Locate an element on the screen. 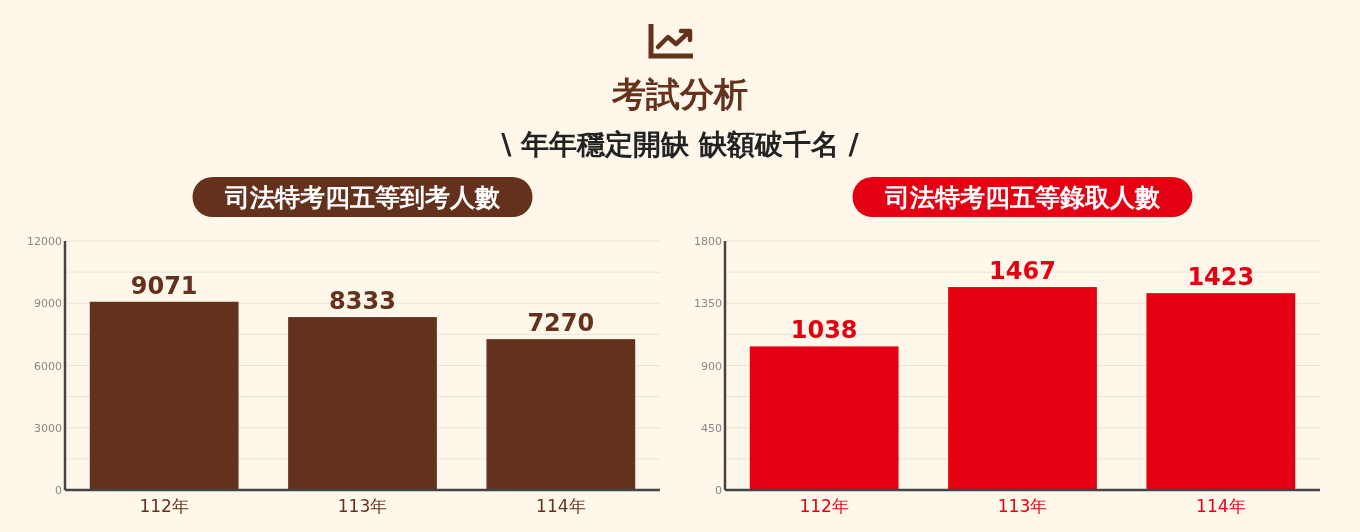  chart-title: 司法特考四五等到考人數 is located at coordinates (362, 197).